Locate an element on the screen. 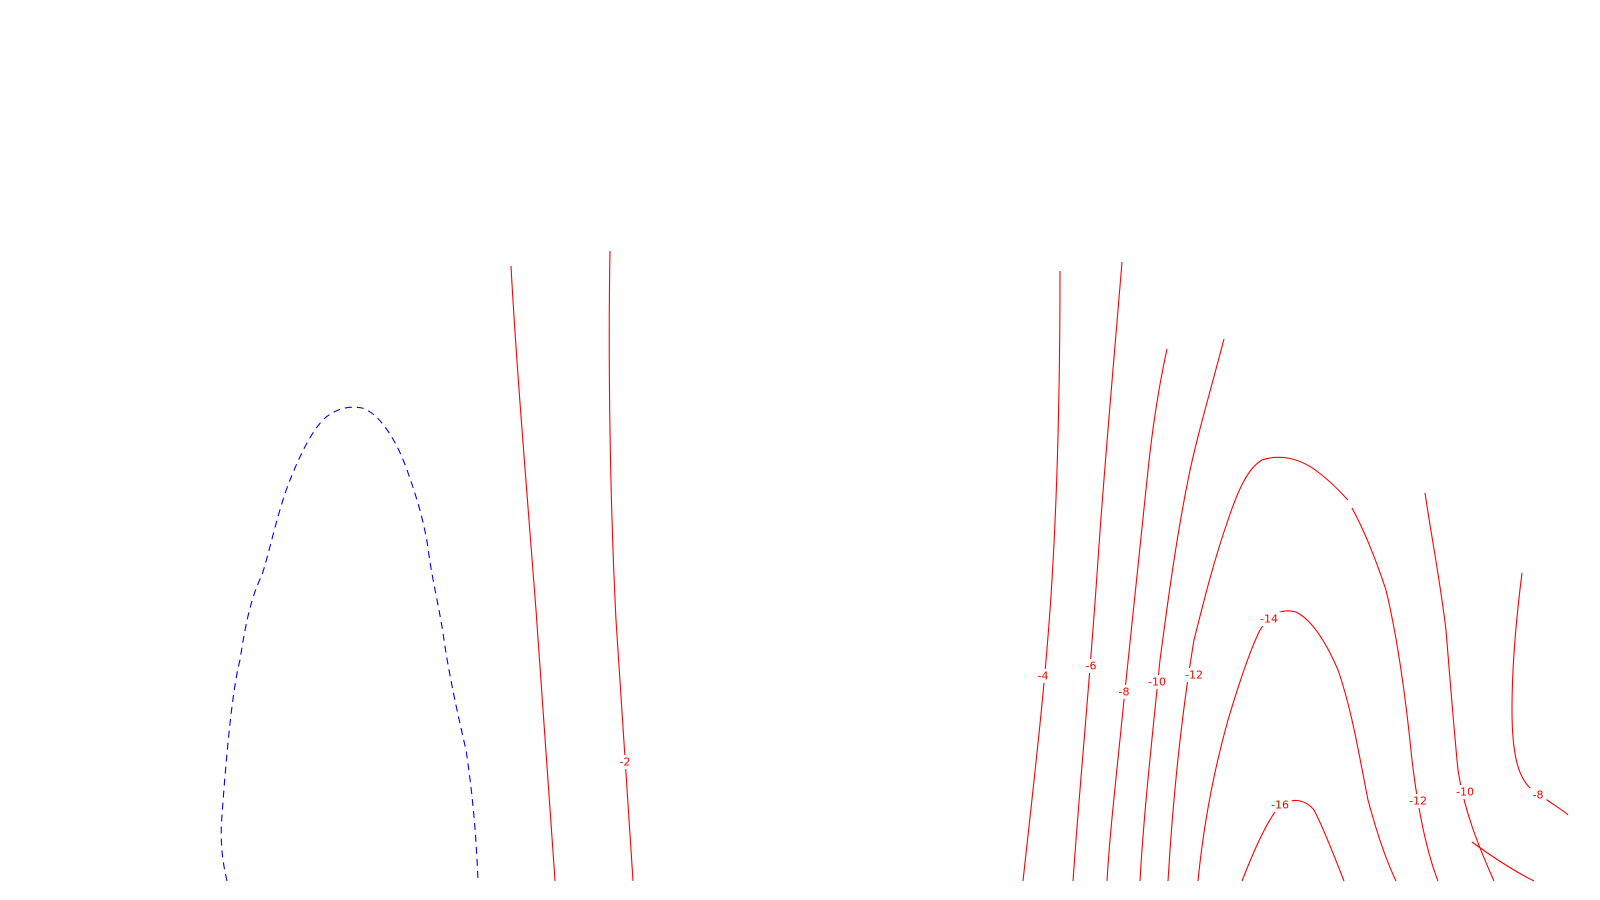 This screenshot has height=900, width=1600. contour-label-text: -16 is located at coordinates (1280, 805).